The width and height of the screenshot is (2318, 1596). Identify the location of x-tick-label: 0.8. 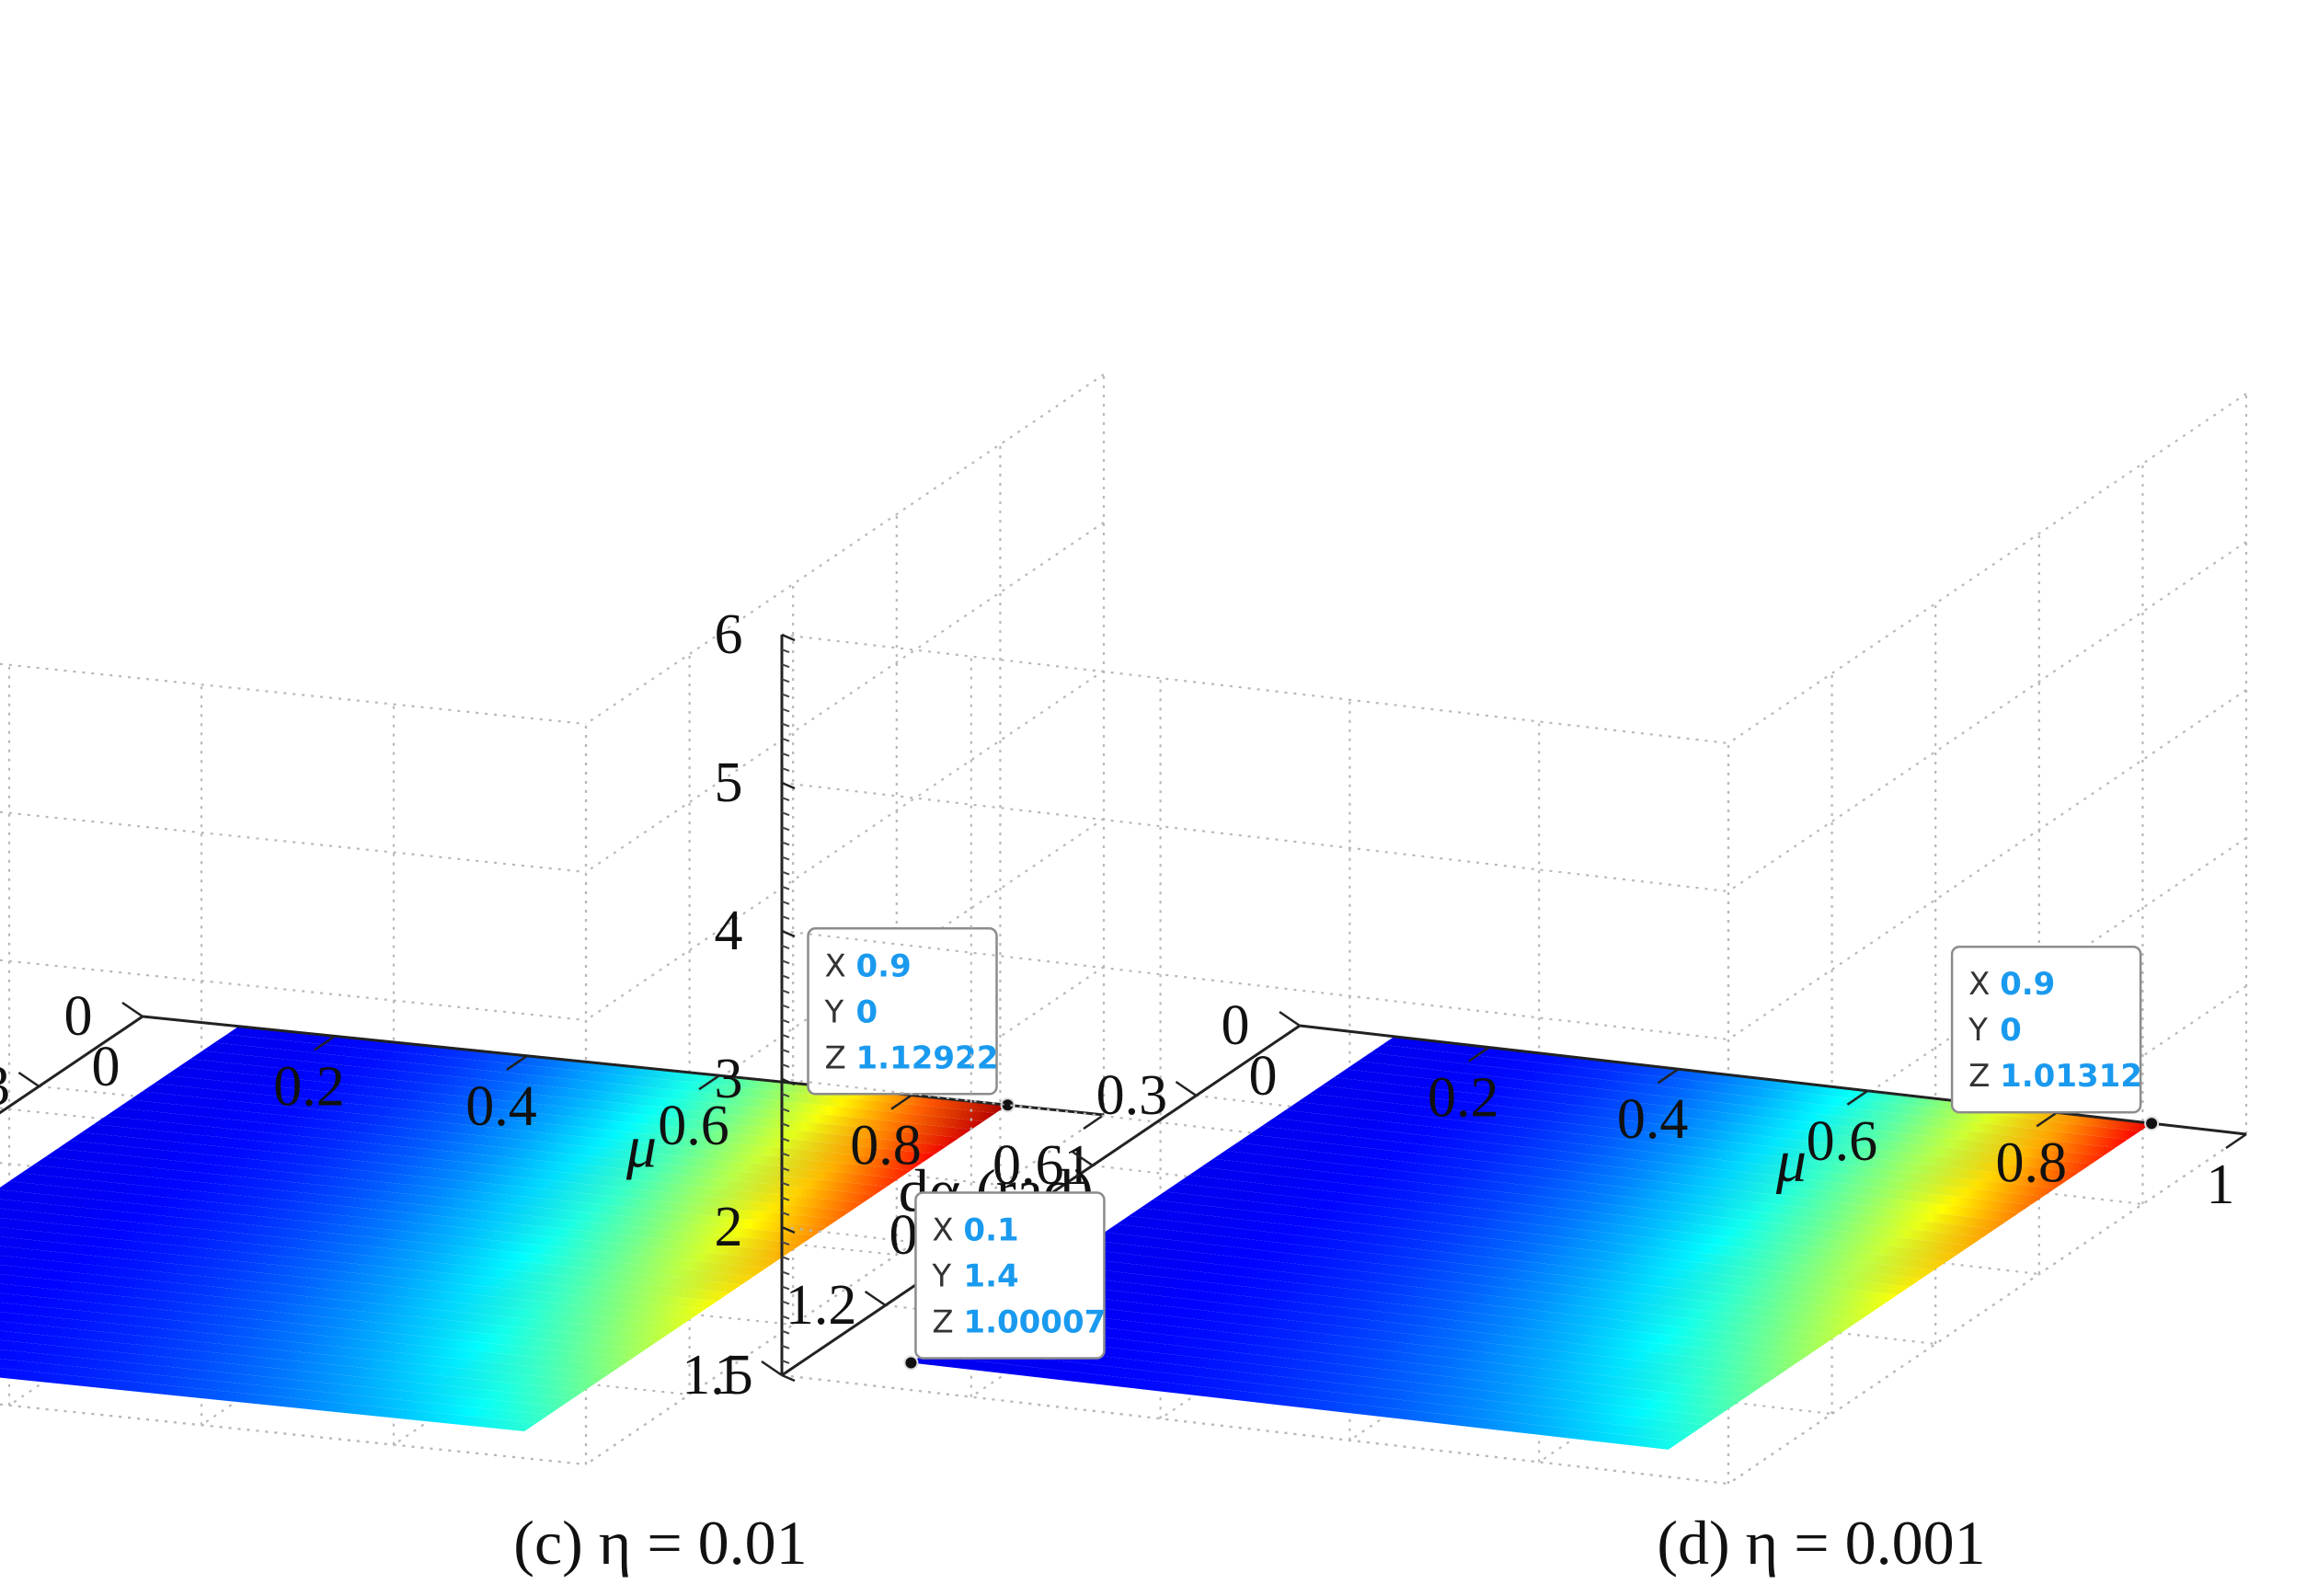
(2031, 1162).